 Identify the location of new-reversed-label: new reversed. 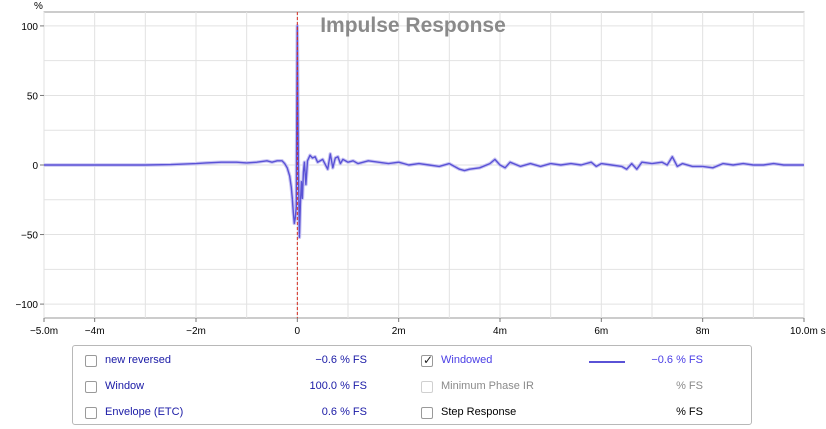
(138, 360).